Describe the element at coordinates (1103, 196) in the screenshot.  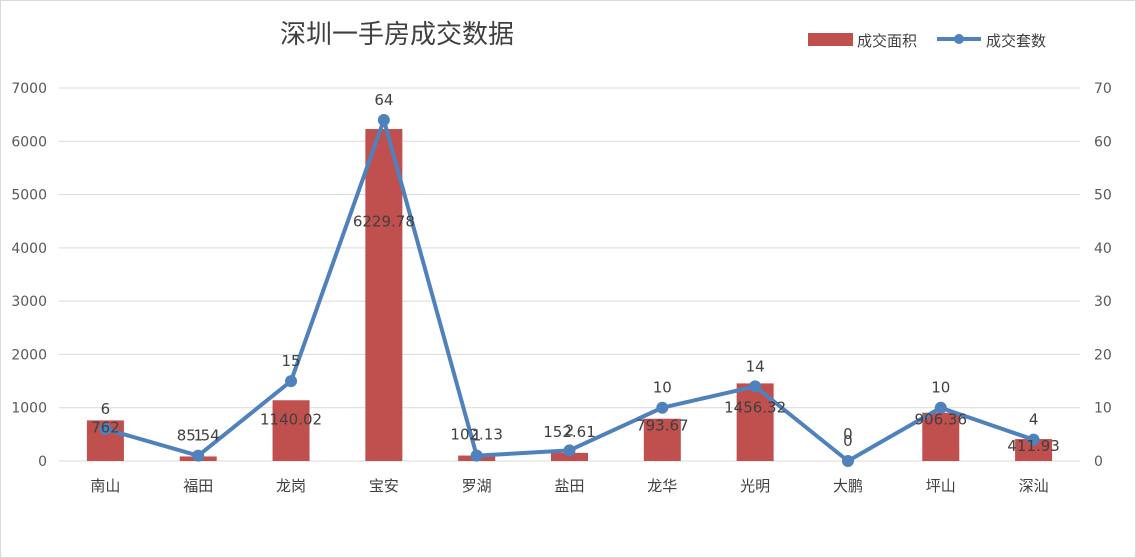
I see `y-right-tick-label: 50` at that location.